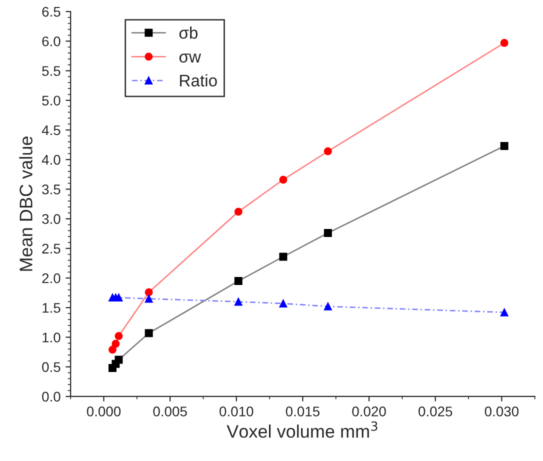 The image size is (543, 461). I want to click on y-tick-label: 0.5, so click(51, 367).